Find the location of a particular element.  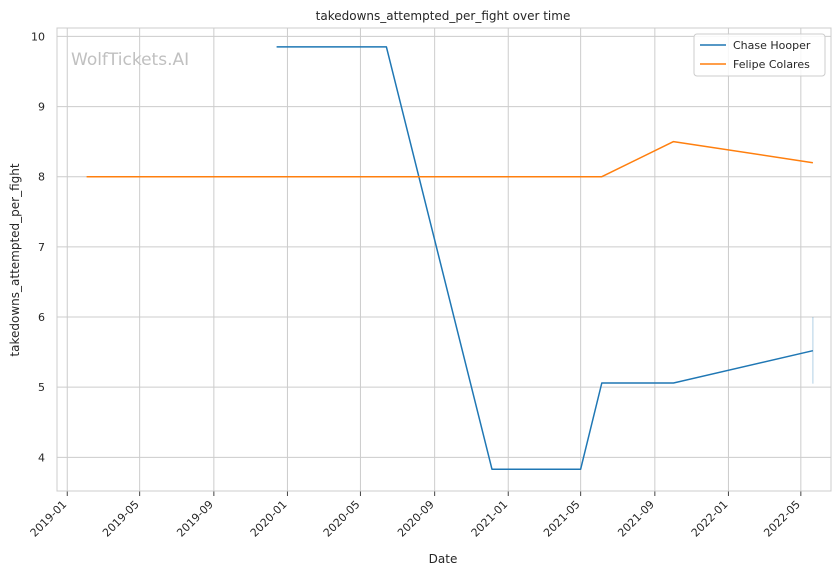

series-line-felipe-colares is located at coordinates (450, 159).